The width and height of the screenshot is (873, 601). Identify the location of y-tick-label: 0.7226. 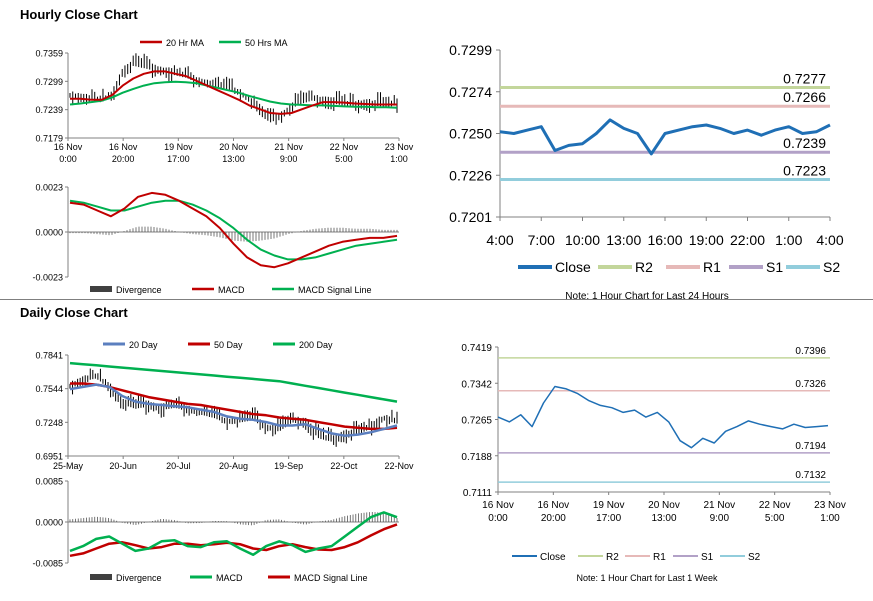
(470, 175).